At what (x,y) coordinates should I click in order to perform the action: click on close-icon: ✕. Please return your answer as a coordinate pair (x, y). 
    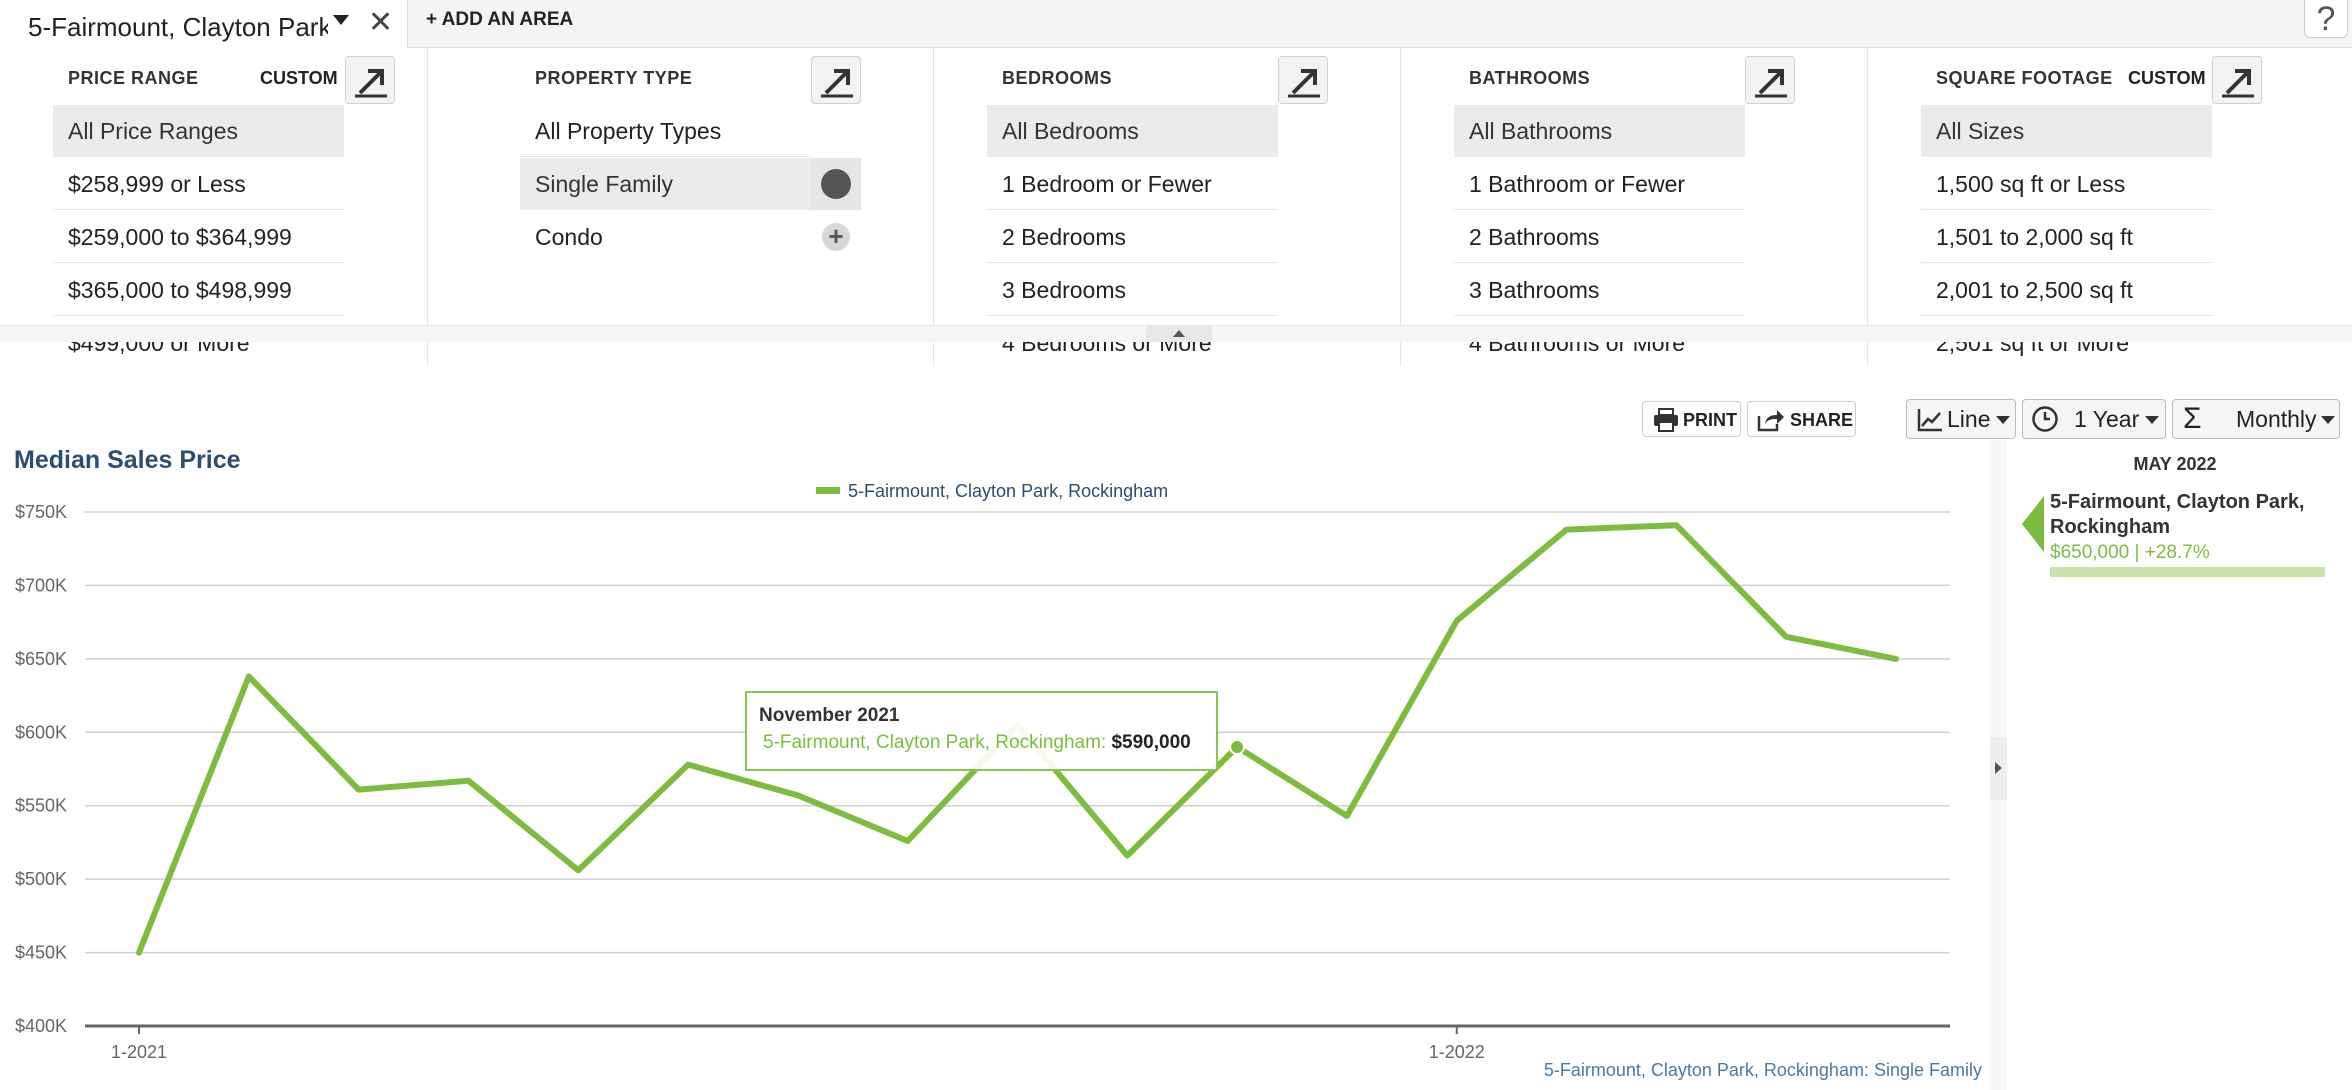
    Looking at the image, I should click on (381, 22).